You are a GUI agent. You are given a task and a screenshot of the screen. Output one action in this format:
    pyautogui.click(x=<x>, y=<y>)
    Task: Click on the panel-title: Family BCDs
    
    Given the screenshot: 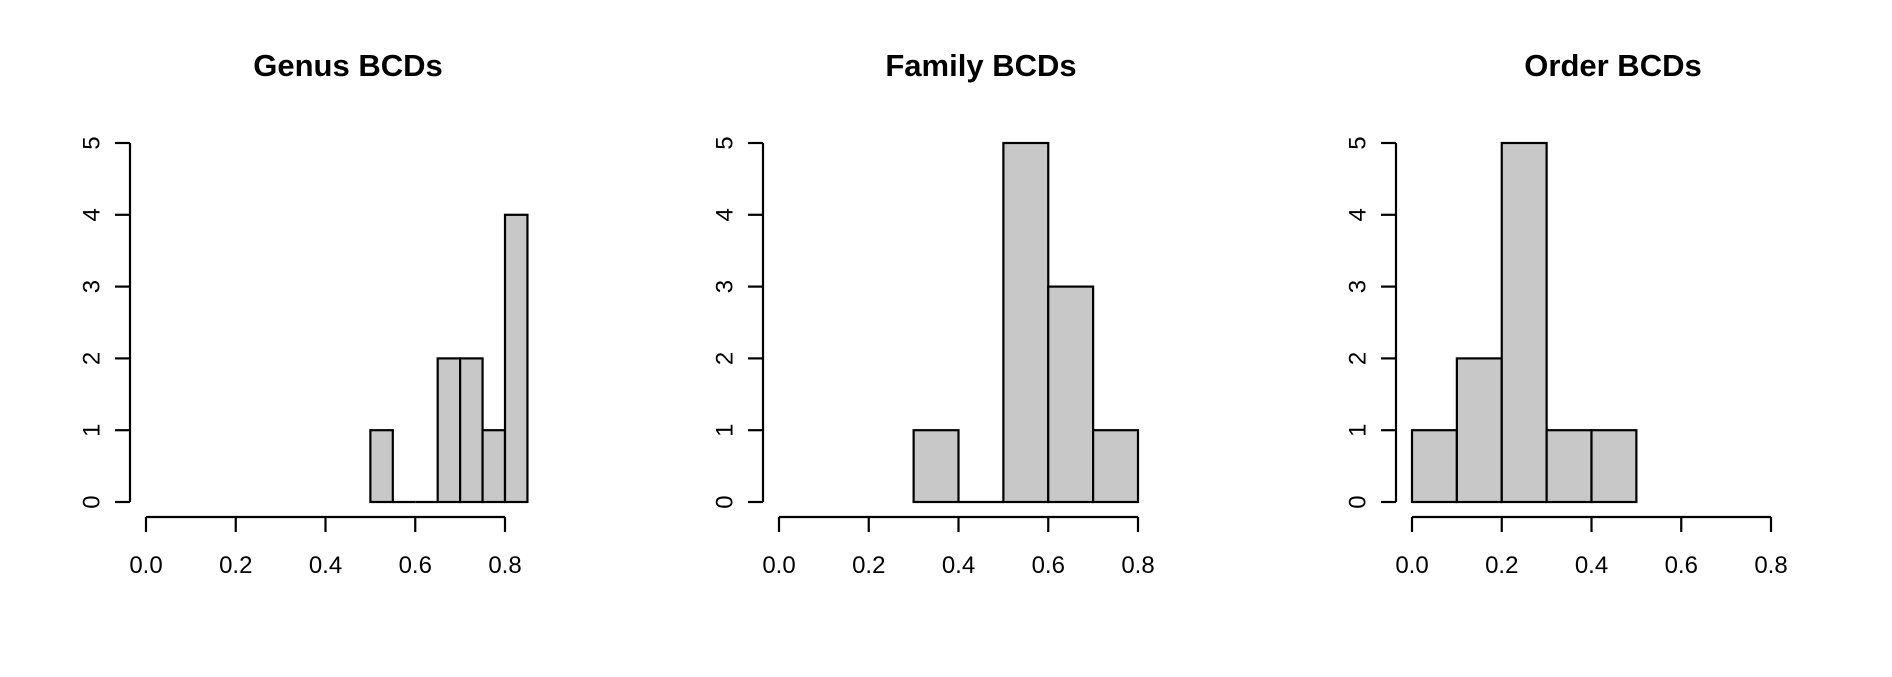 What is the action you would take?
    pyautogui.click(x=980, y=65)
    